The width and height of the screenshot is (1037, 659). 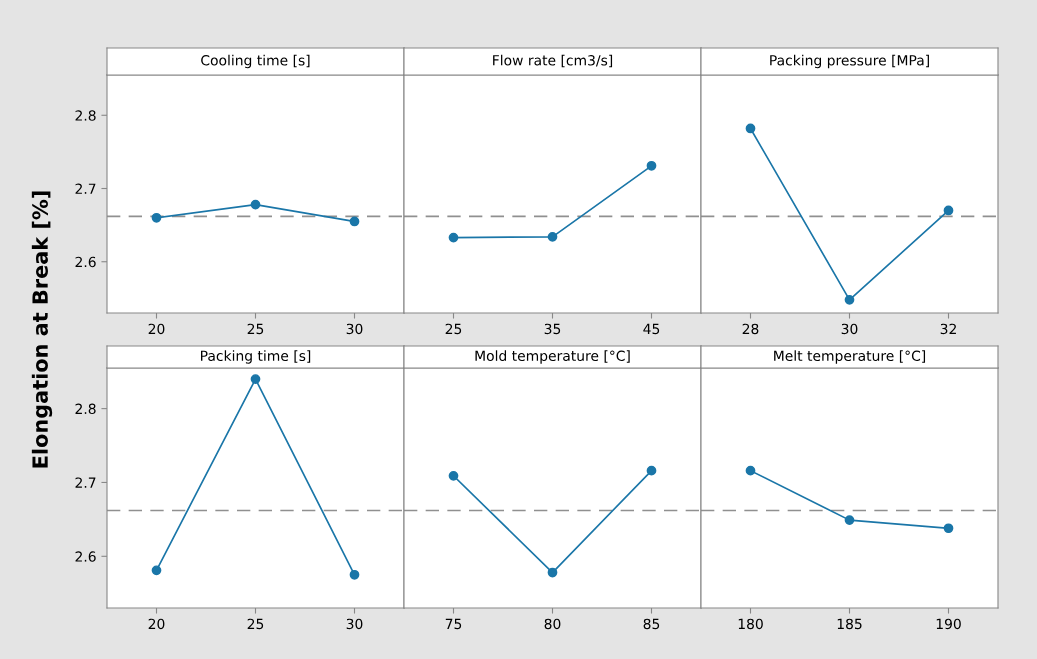 What do you see at coordinates (651, 624) in the screenshot?
I see `x-tick-label: 85` at bounding box center [651, 624].